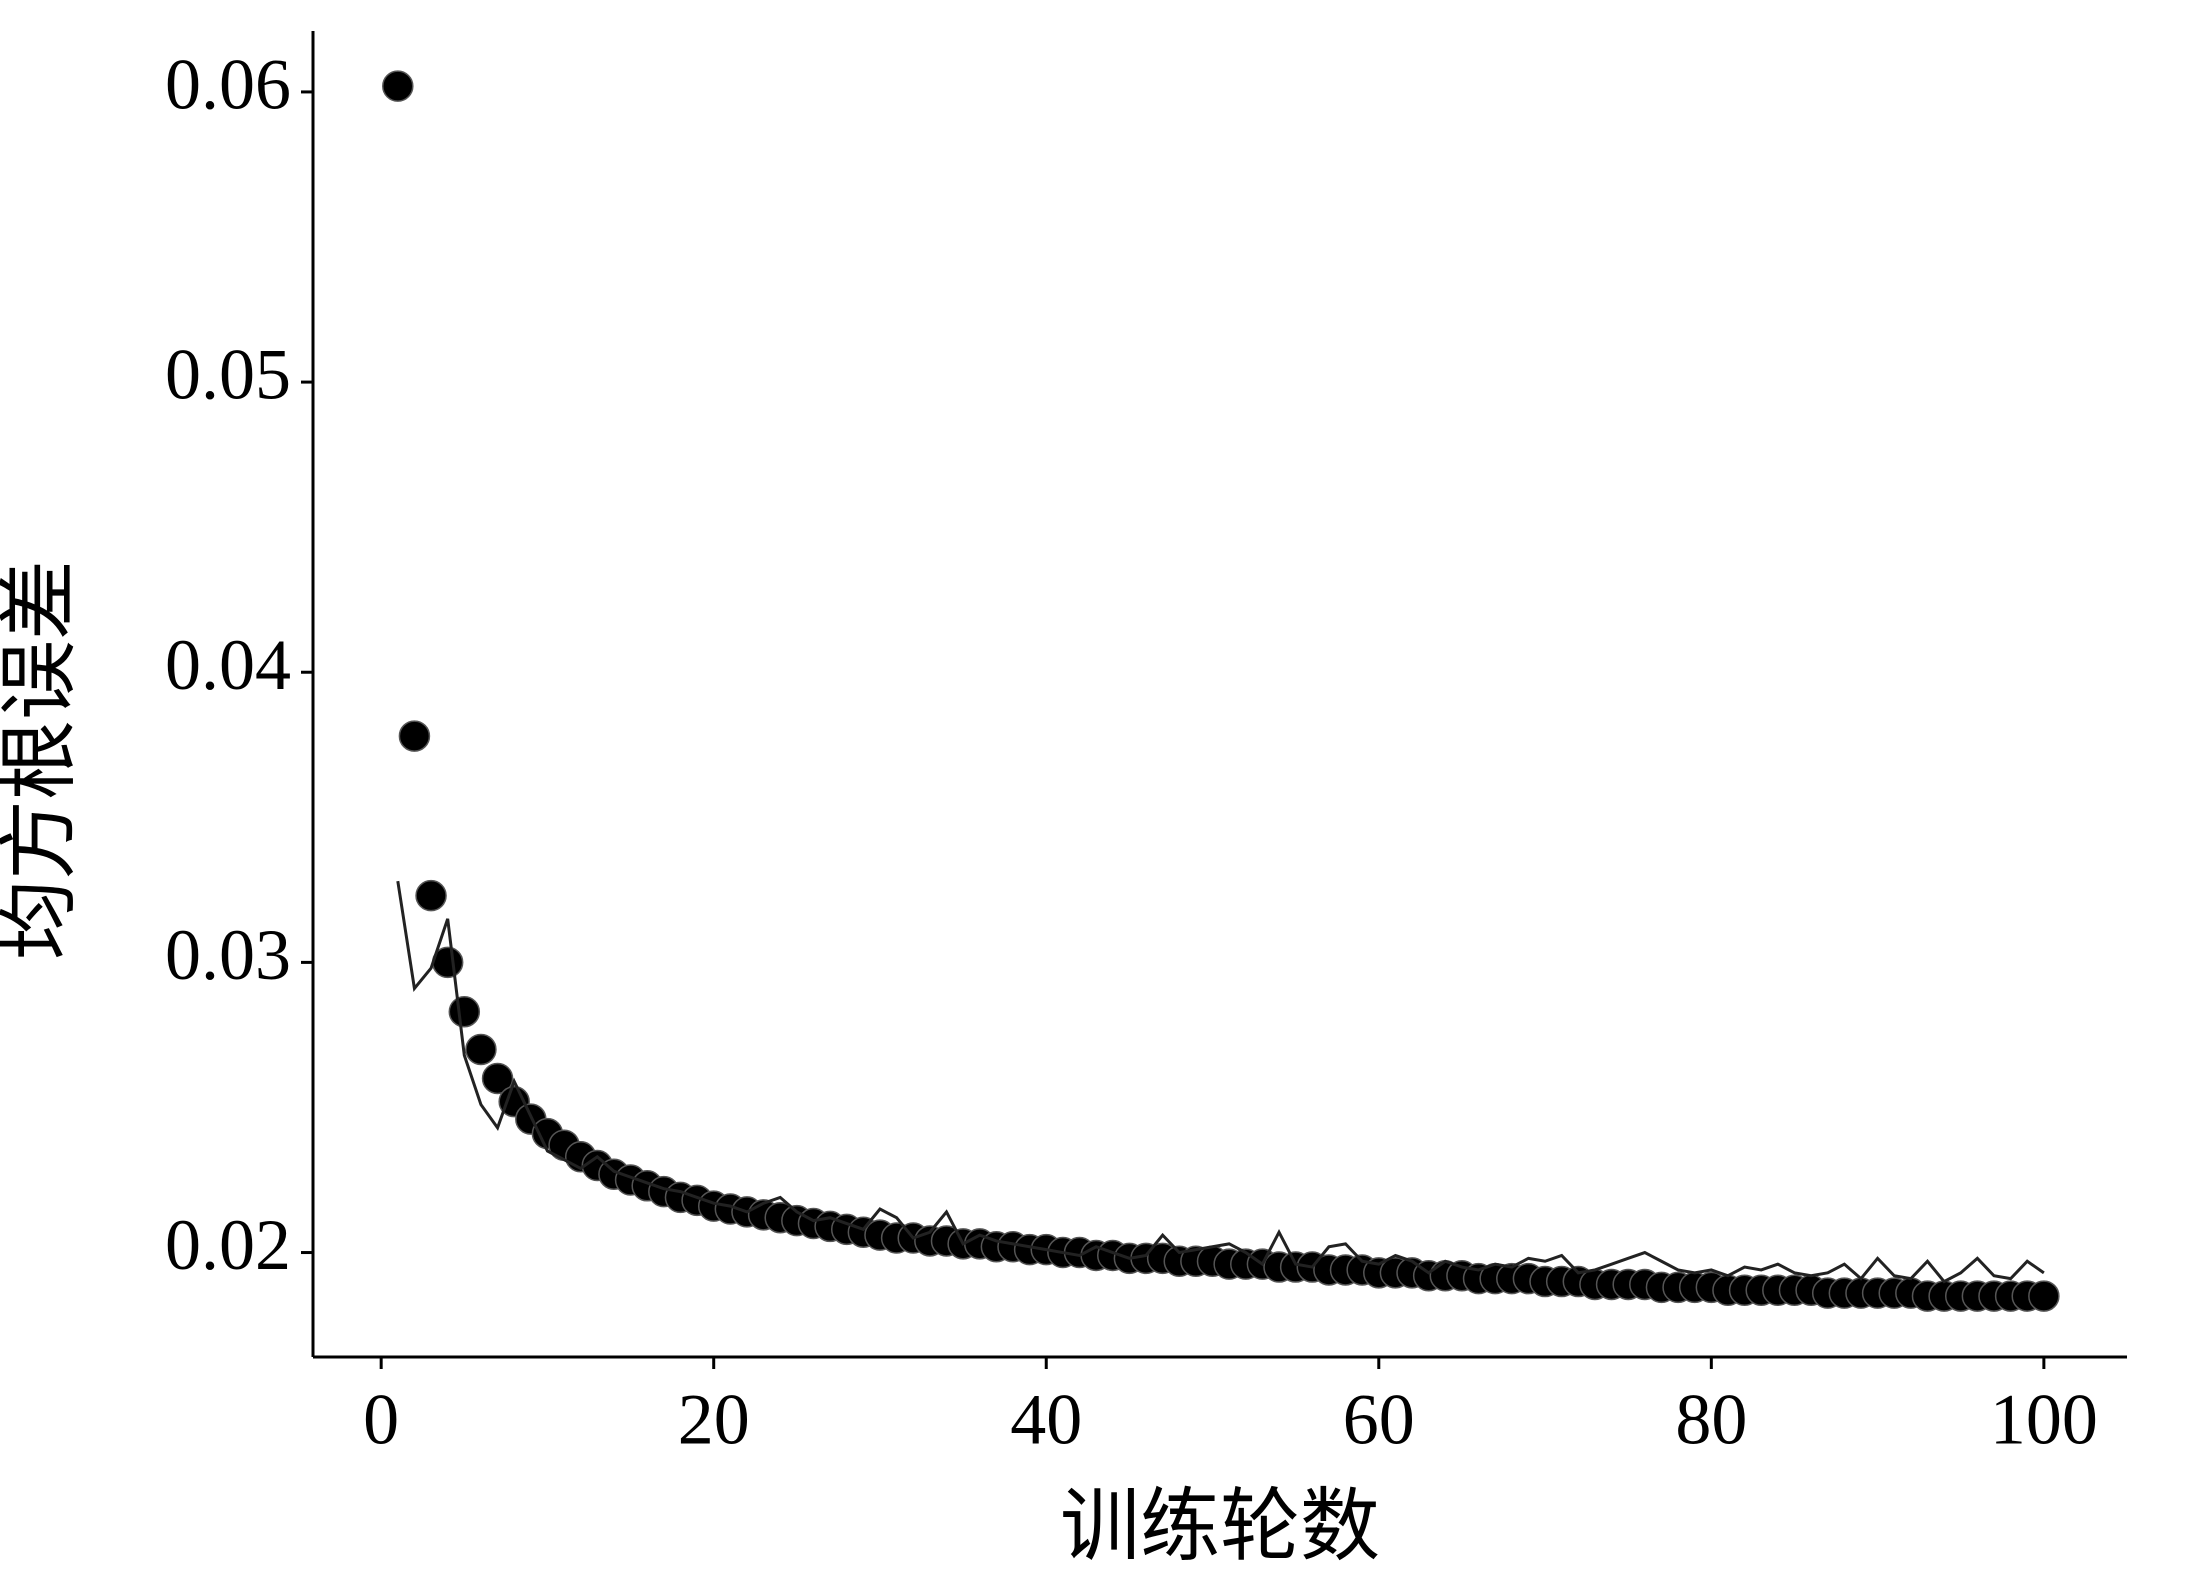 This screenshot has width=2205, height=1584. Describe the element at coordinates (1711, 1420) in the screenshot. I see `x-tick-label: 80` at that location.